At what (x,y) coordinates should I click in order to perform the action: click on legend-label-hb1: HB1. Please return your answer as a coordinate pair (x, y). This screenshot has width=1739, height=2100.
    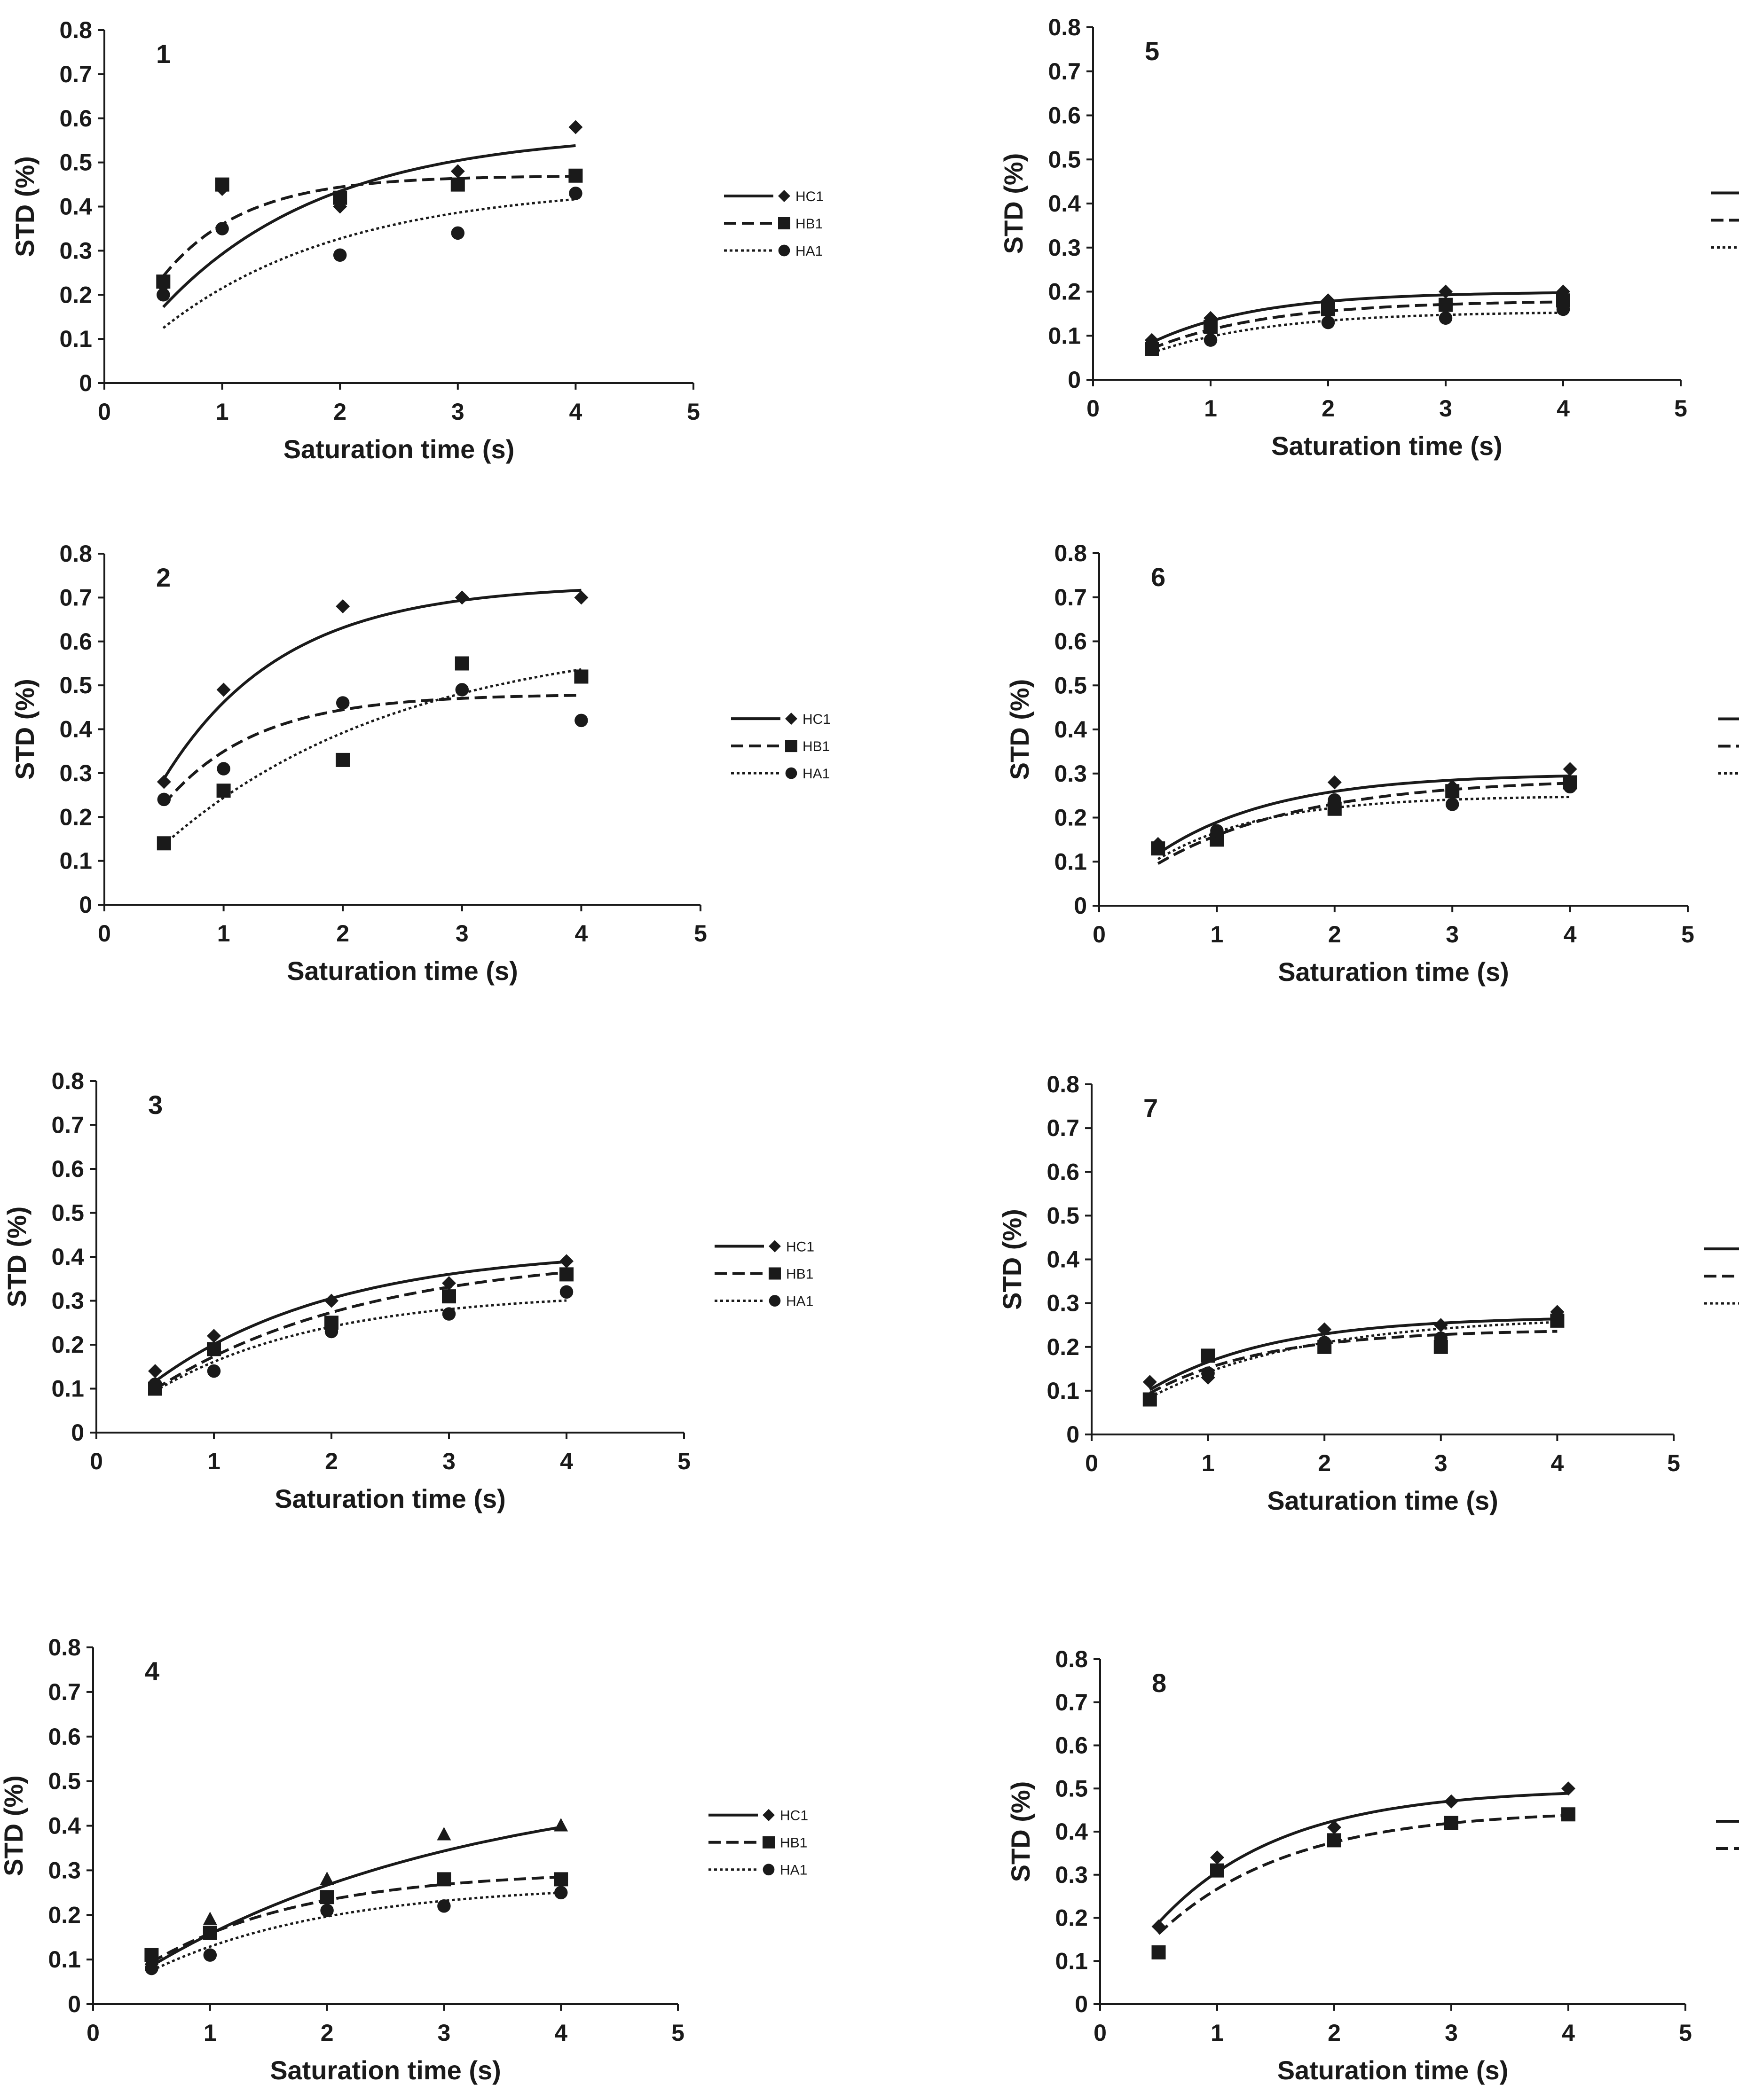
    Looking at the image, I should click on (809, 224).